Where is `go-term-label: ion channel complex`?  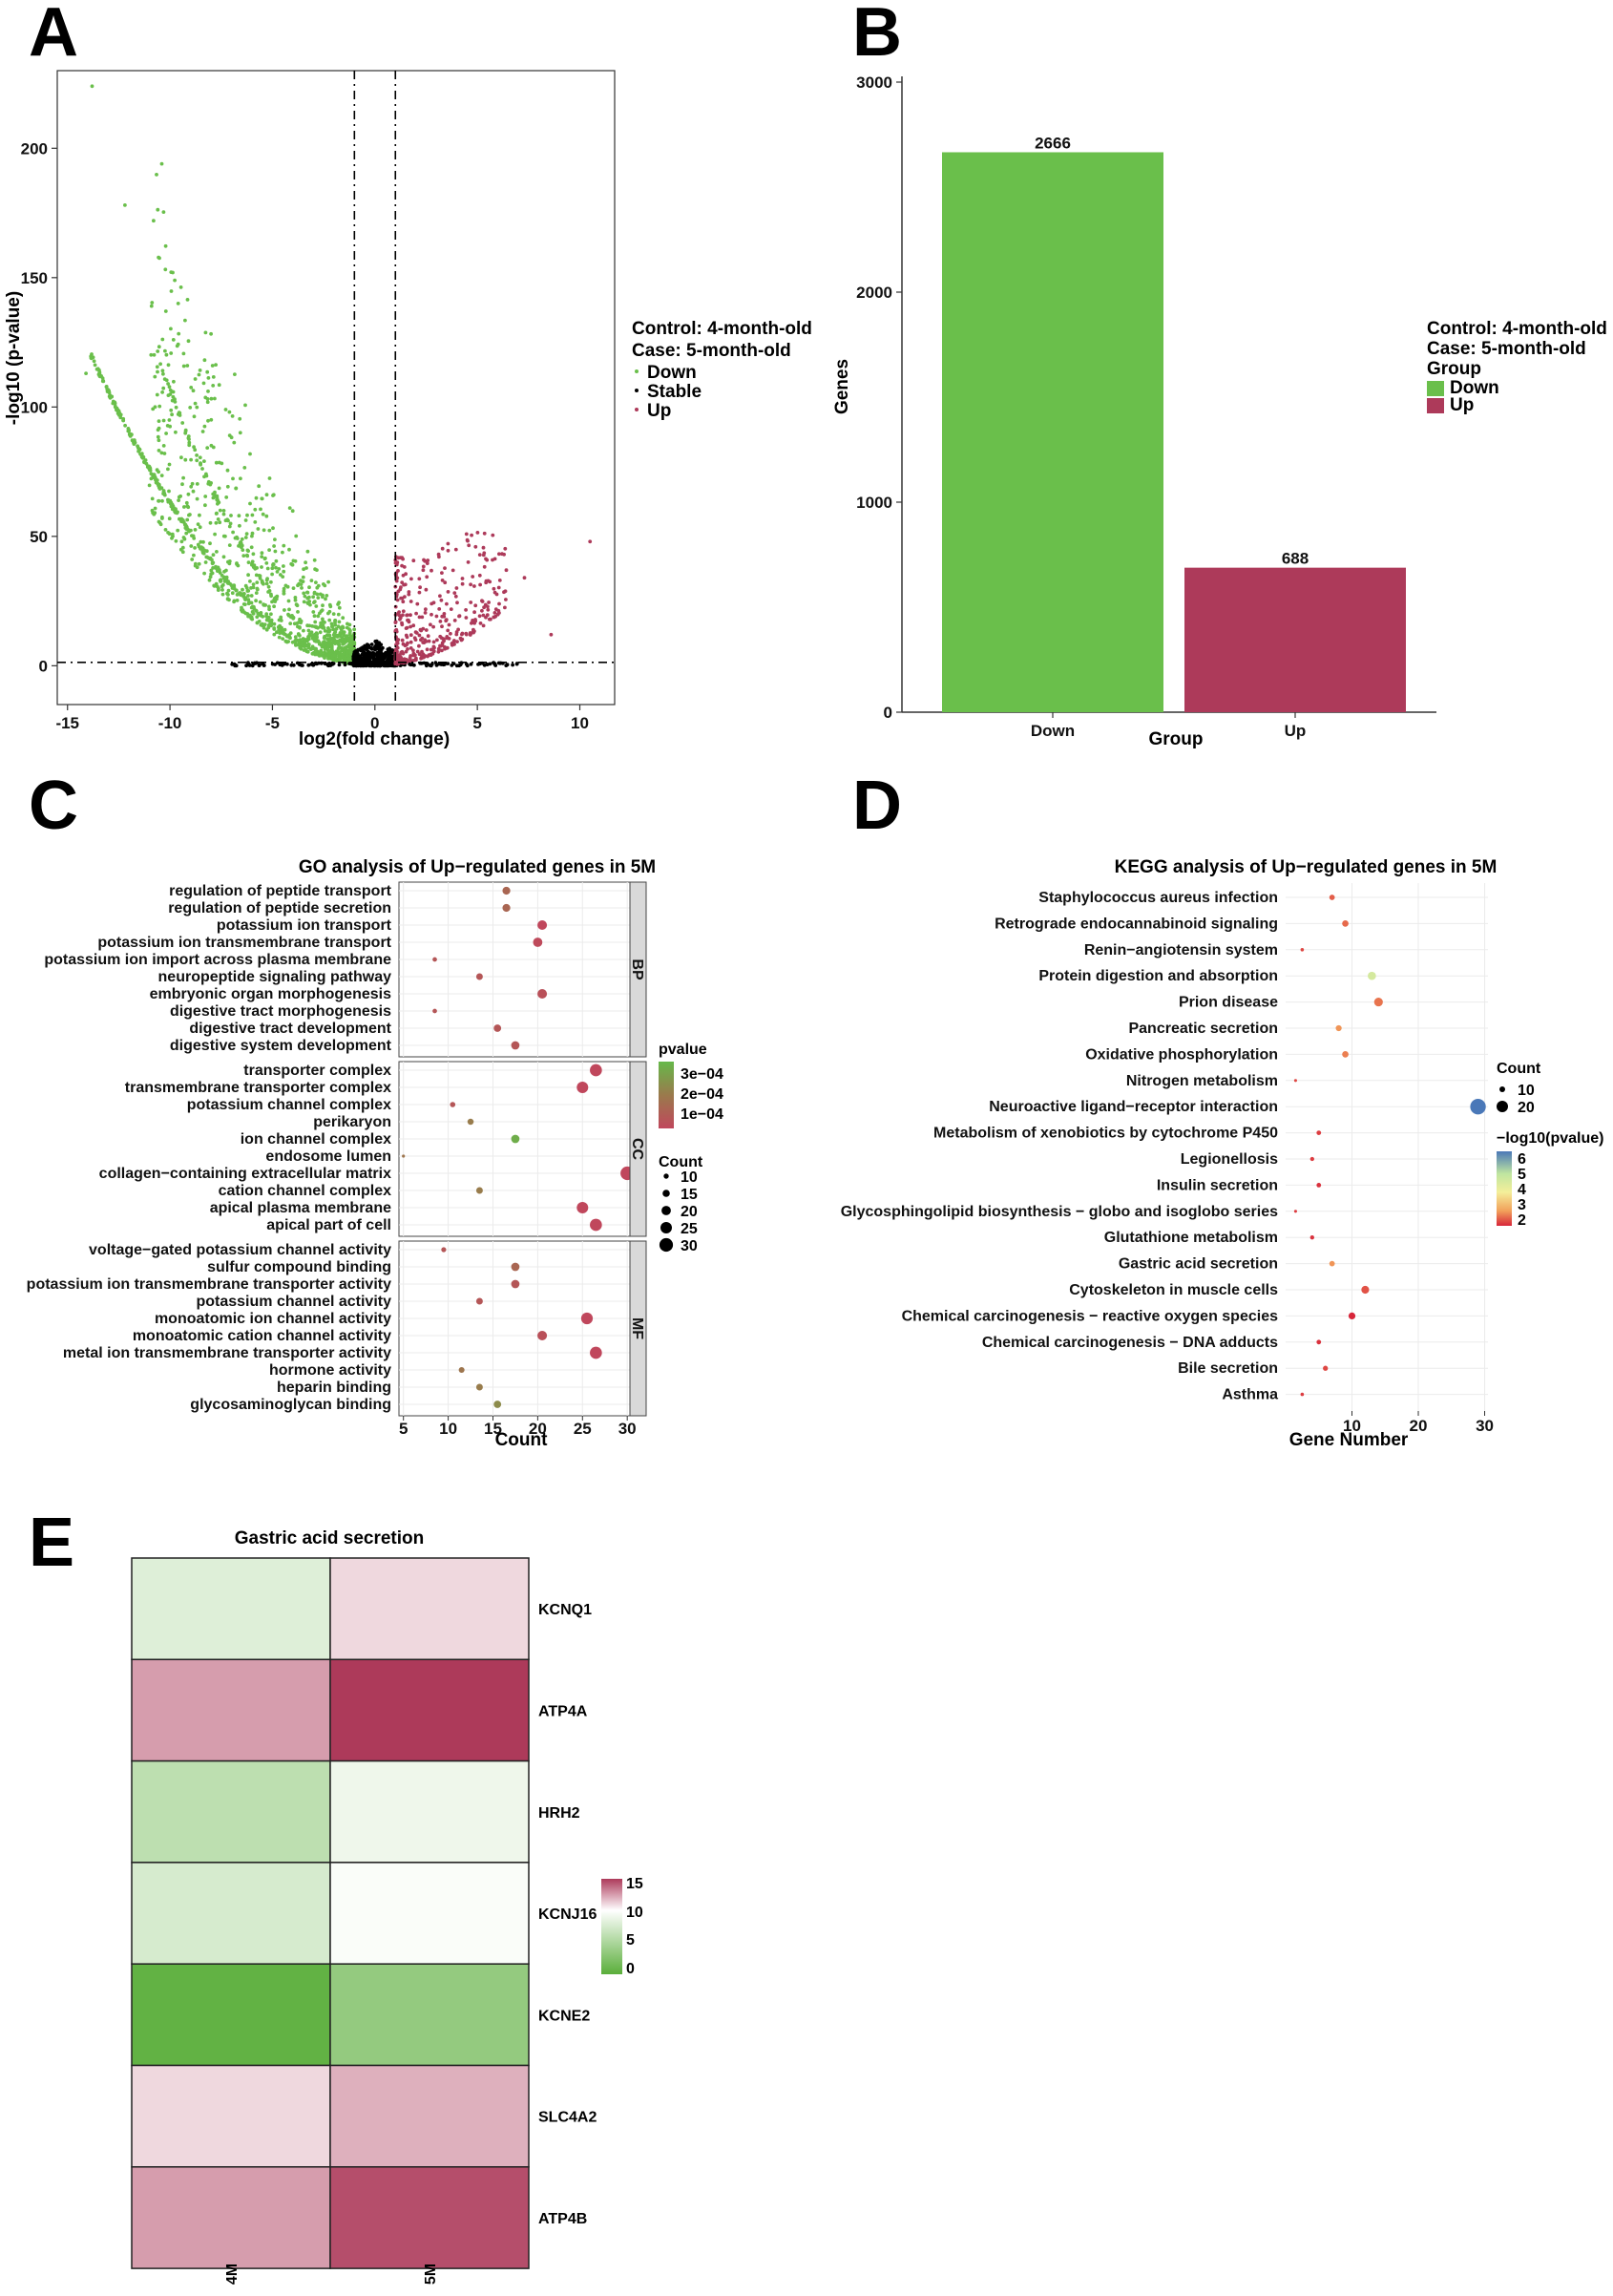 go-term-label: ion channel complex is located at coordinates (316, 1140).